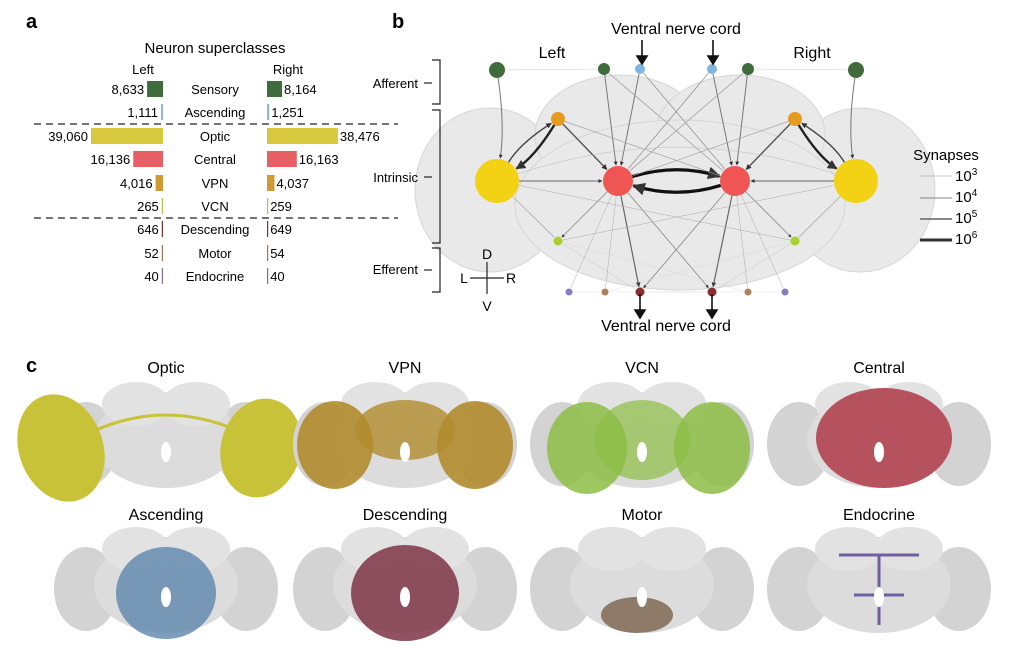 This screenshot has width=1019, height=649. Describe the element at coordinates (966, 176) in the screenshot. I see `legend-entry-1e3: 103` at that location.